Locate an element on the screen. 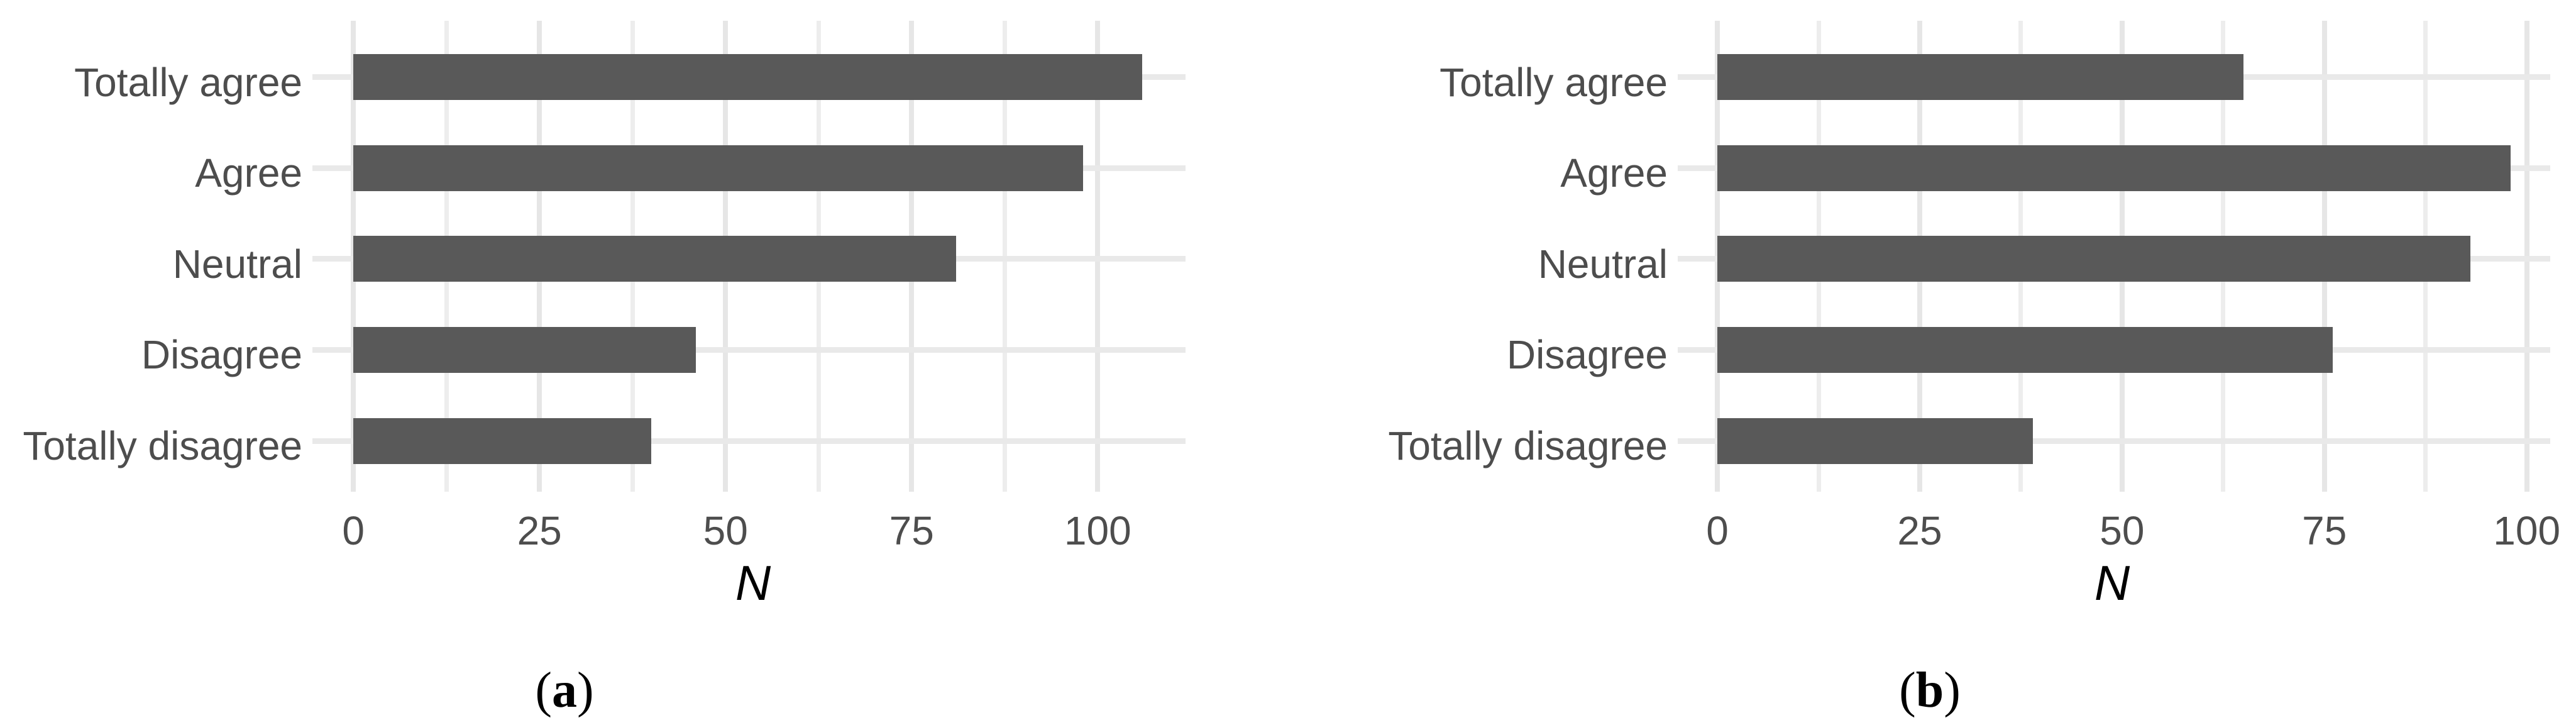 The height and width of the screenshot is (725, 2576). caption-letter: a is located at coordinates (565, 690).